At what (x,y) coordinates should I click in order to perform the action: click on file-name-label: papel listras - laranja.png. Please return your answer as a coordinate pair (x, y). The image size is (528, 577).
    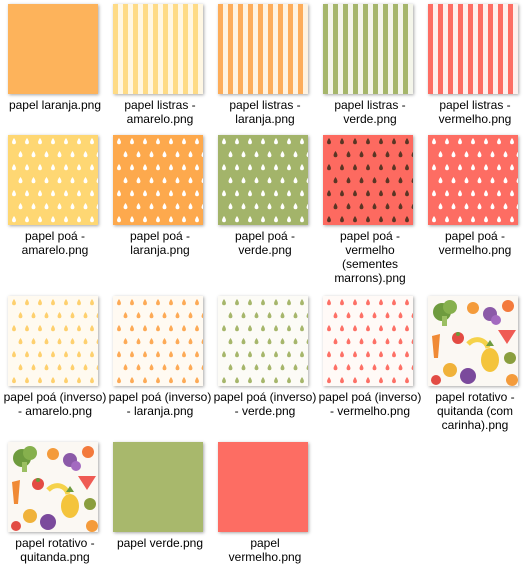
    Looking at the image, I should click on (265, 112).